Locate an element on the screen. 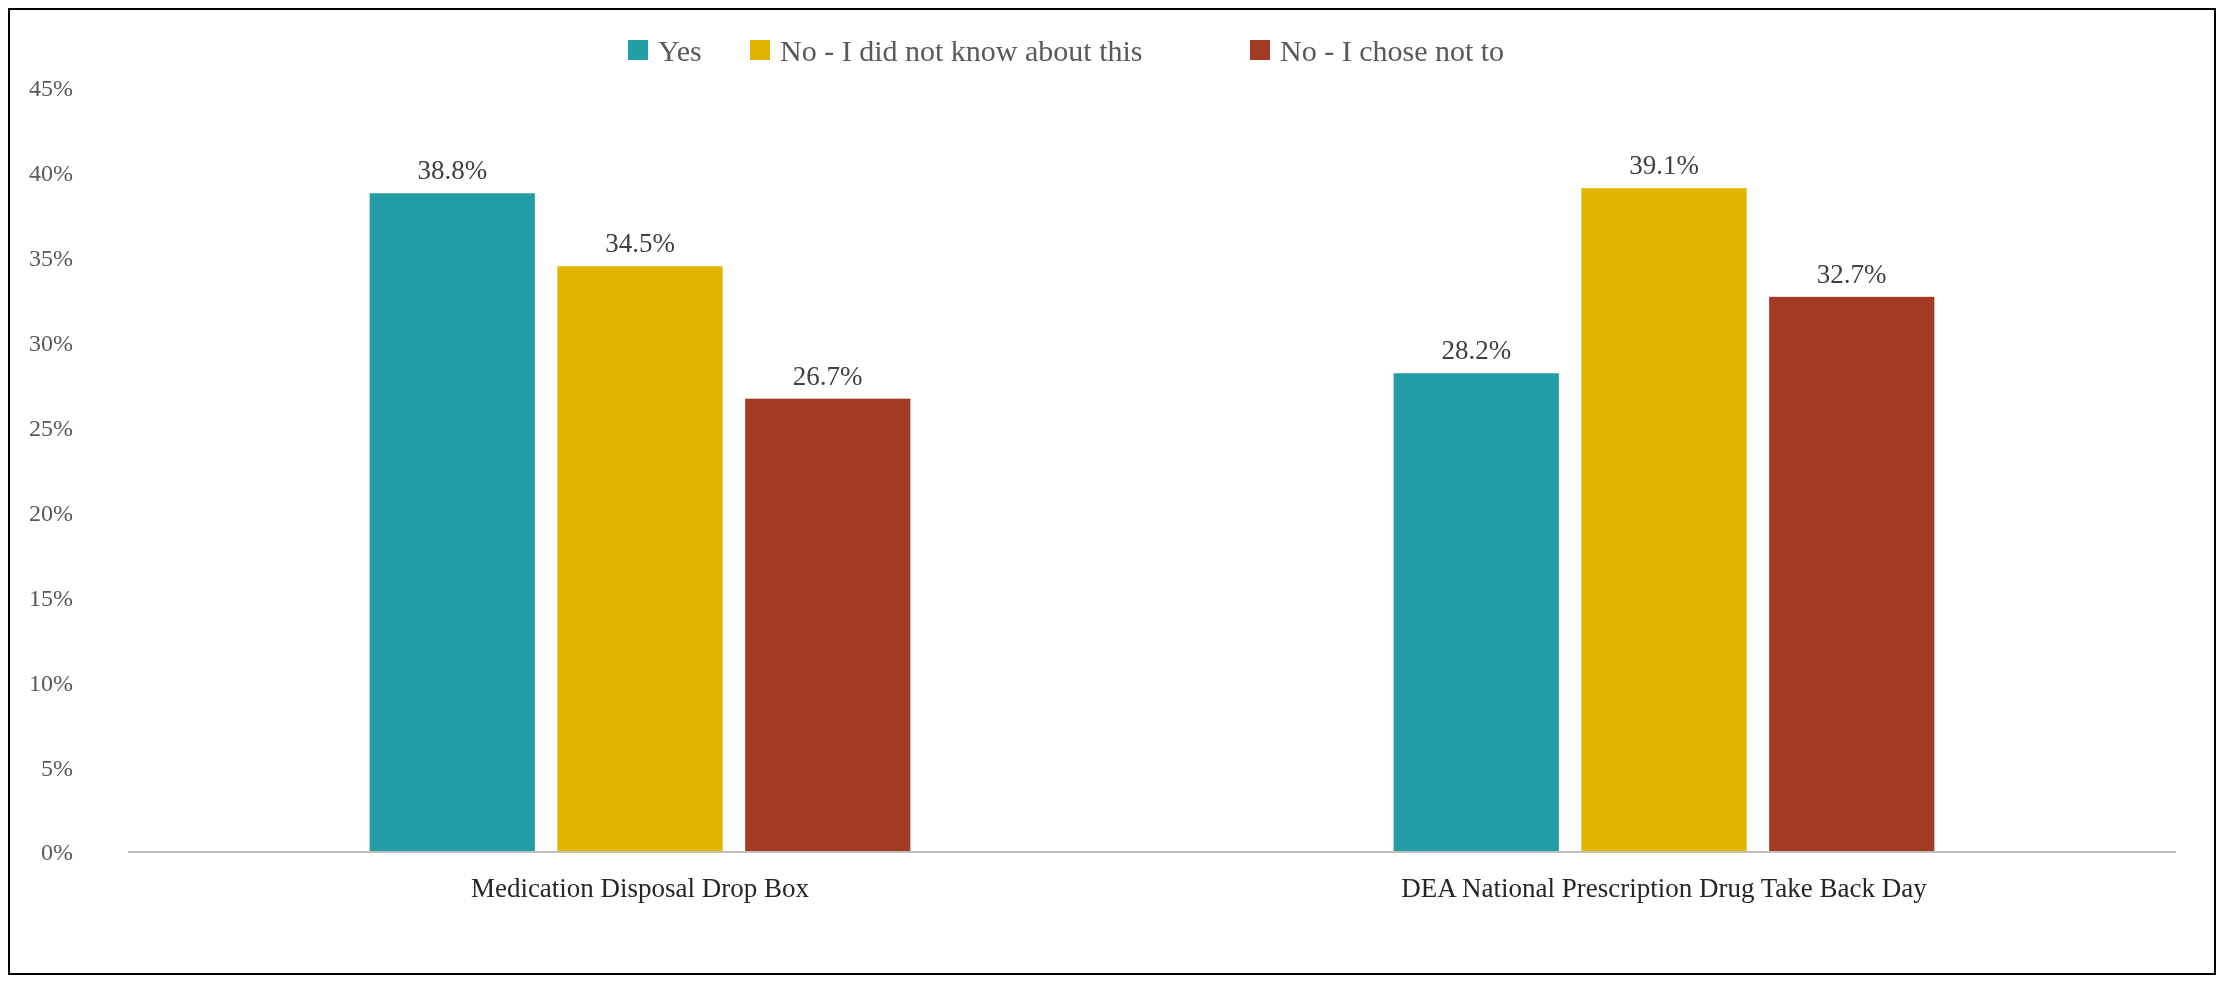 The height and width of the screenshot is (983, 2224). y-tick-label: 45% is located at coordinates (51, 88).